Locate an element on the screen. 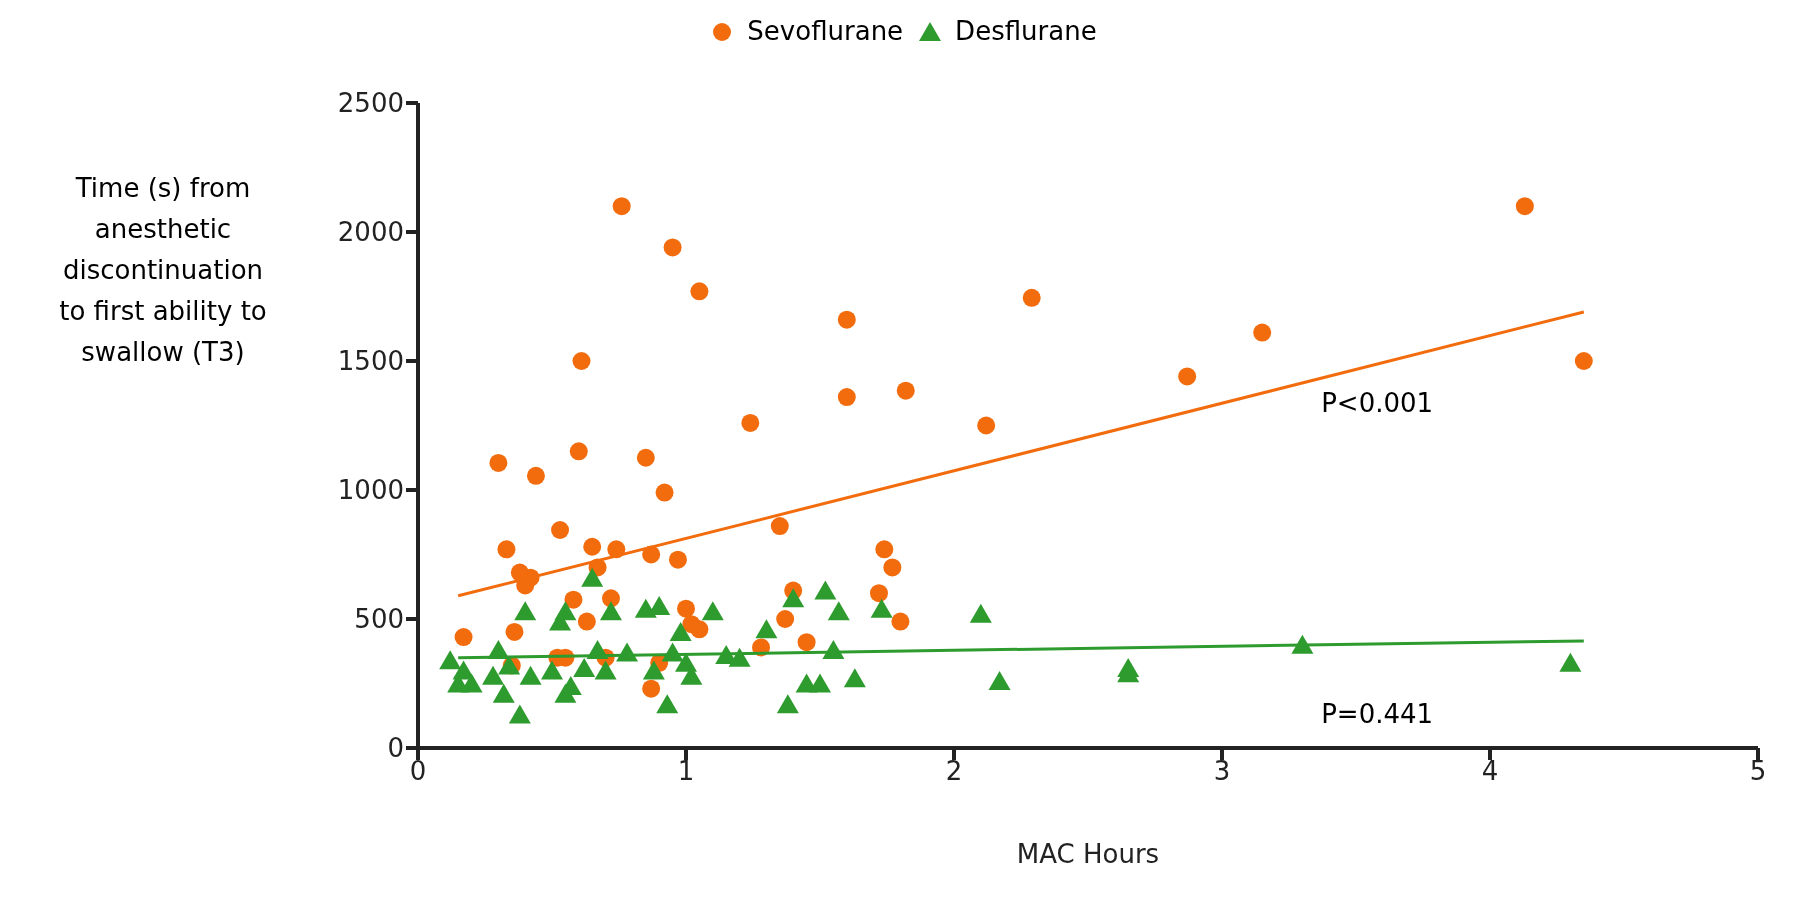 This screenshot has width=1814, height=900. x-tick-label: 3 is located at coordinates (1222, 771).